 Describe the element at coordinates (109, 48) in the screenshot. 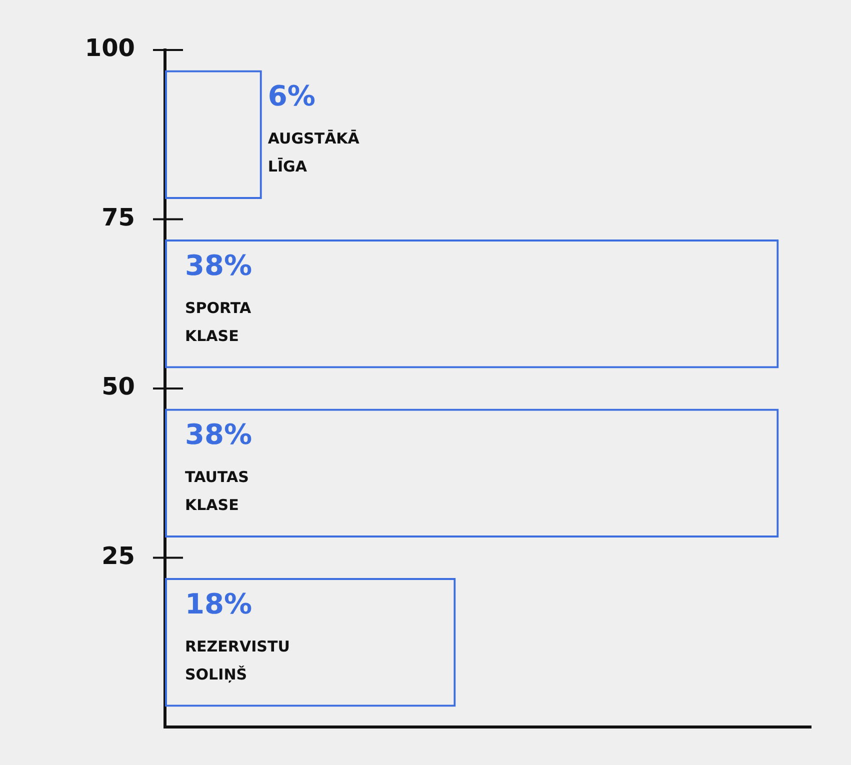

I see `text: 100` at that location.